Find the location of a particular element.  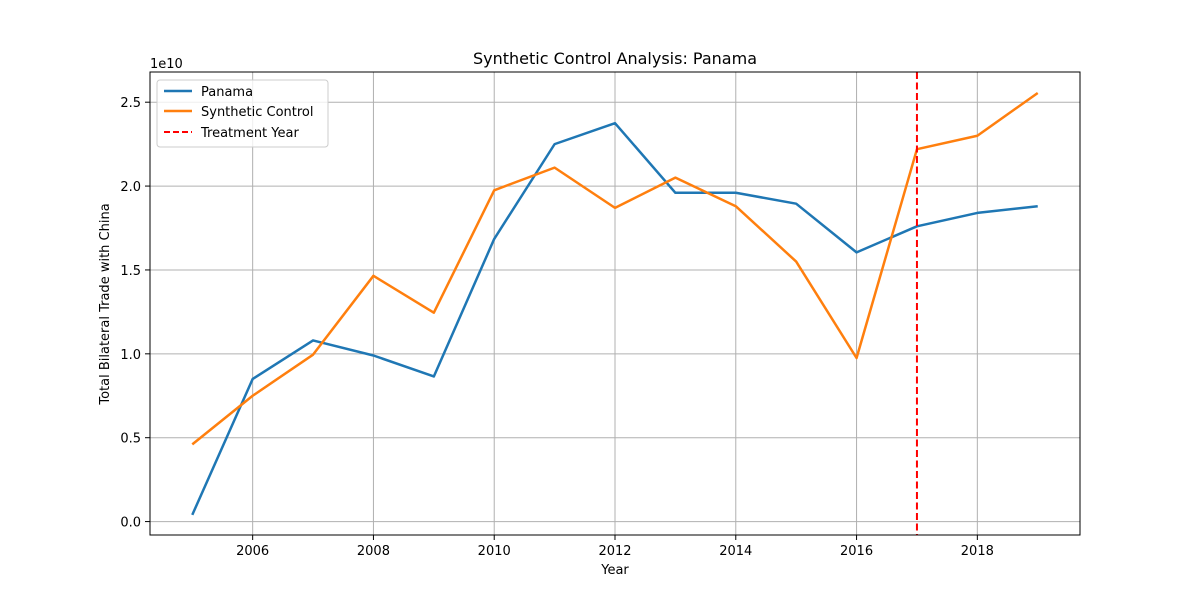

y-tick-label: 1.0 is located at coordinates (130, 355).